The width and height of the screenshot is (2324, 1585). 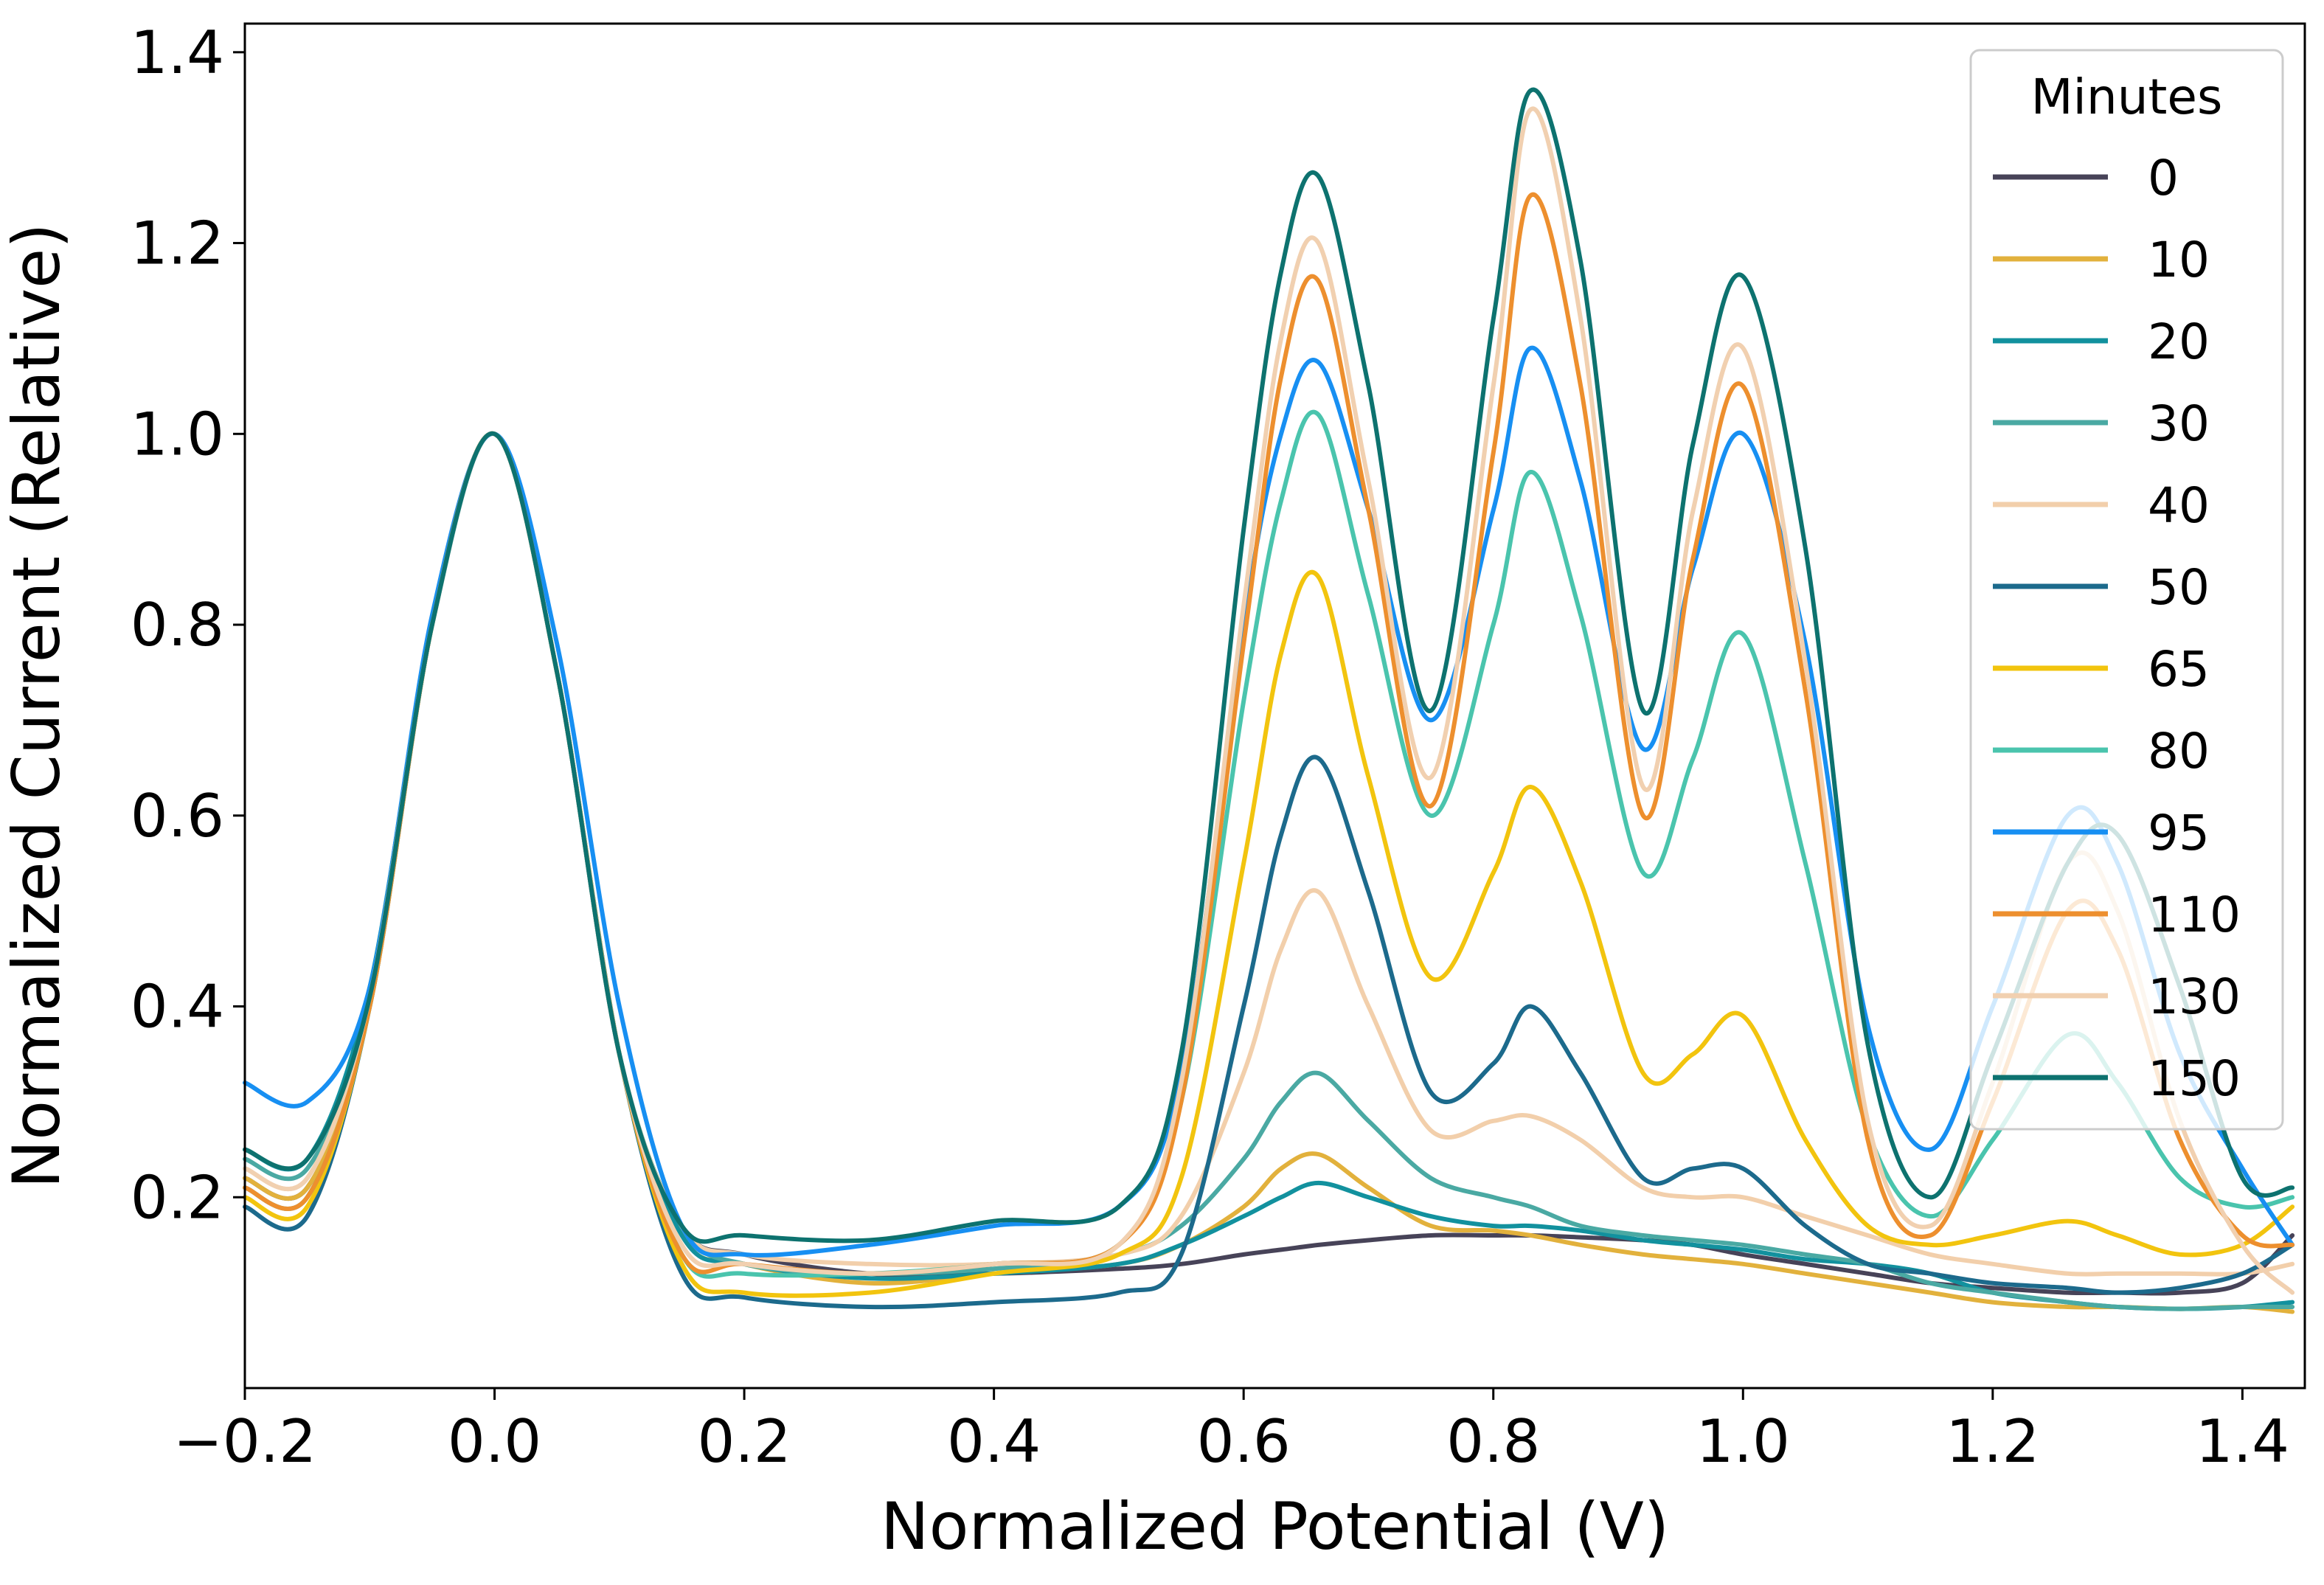 What do you see at coordinates (2101, 341) in the screenshot?
I see `legend-item-20: 20` at bounding box center [2101, 341].